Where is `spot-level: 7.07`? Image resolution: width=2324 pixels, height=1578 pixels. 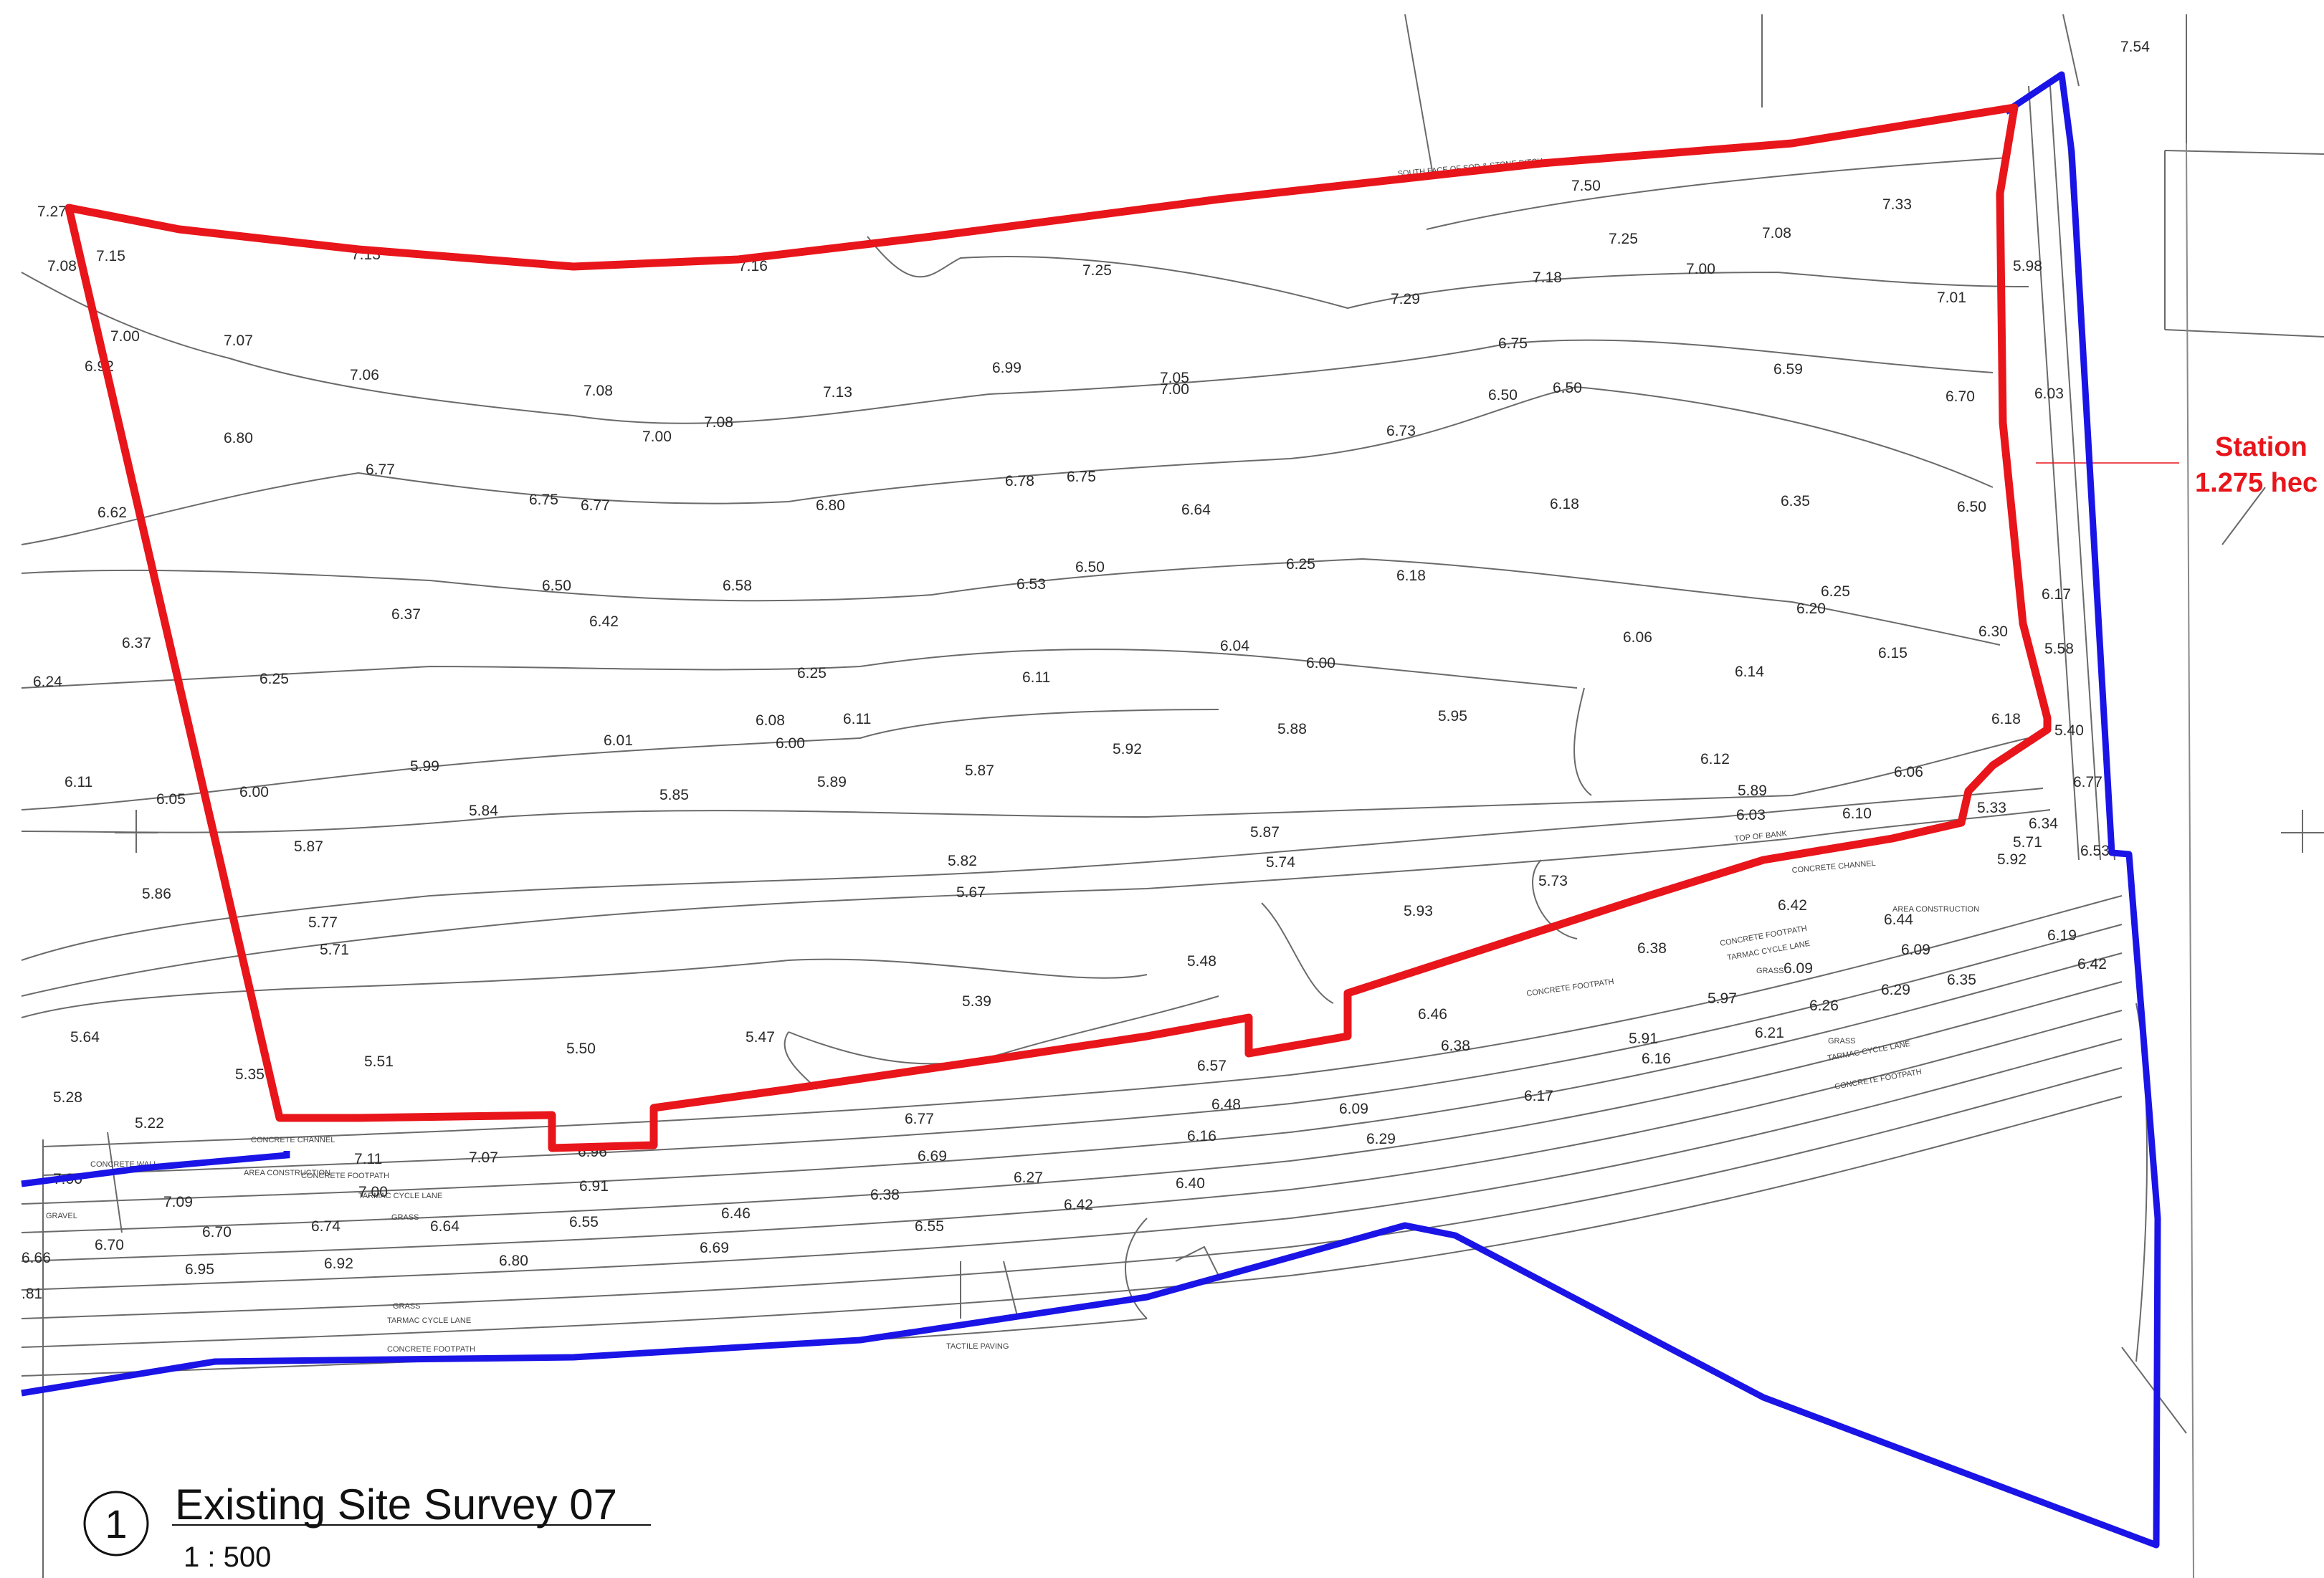
spot-level: 7.07 is located at coordinates (238, 341).